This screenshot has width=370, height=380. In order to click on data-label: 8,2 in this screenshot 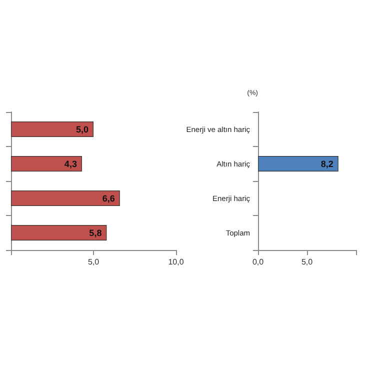, I will do `click(327, 163)`.